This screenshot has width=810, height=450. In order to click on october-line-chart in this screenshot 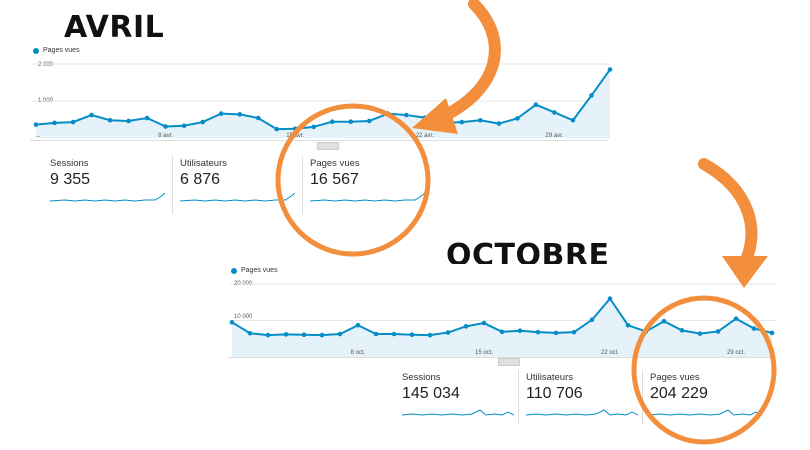, I will do `click(502, 320)`.